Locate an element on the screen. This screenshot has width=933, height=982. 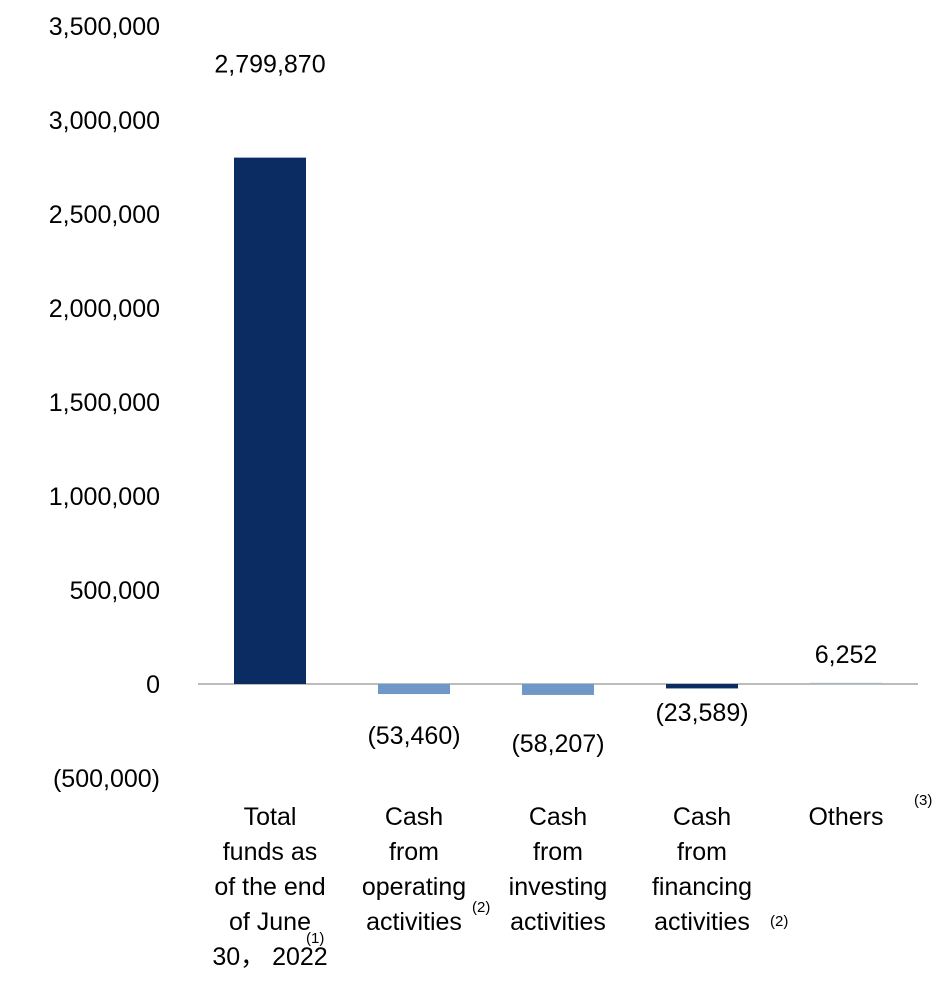
y-tick-label: 500,000 is located at coordinates (115, 591).